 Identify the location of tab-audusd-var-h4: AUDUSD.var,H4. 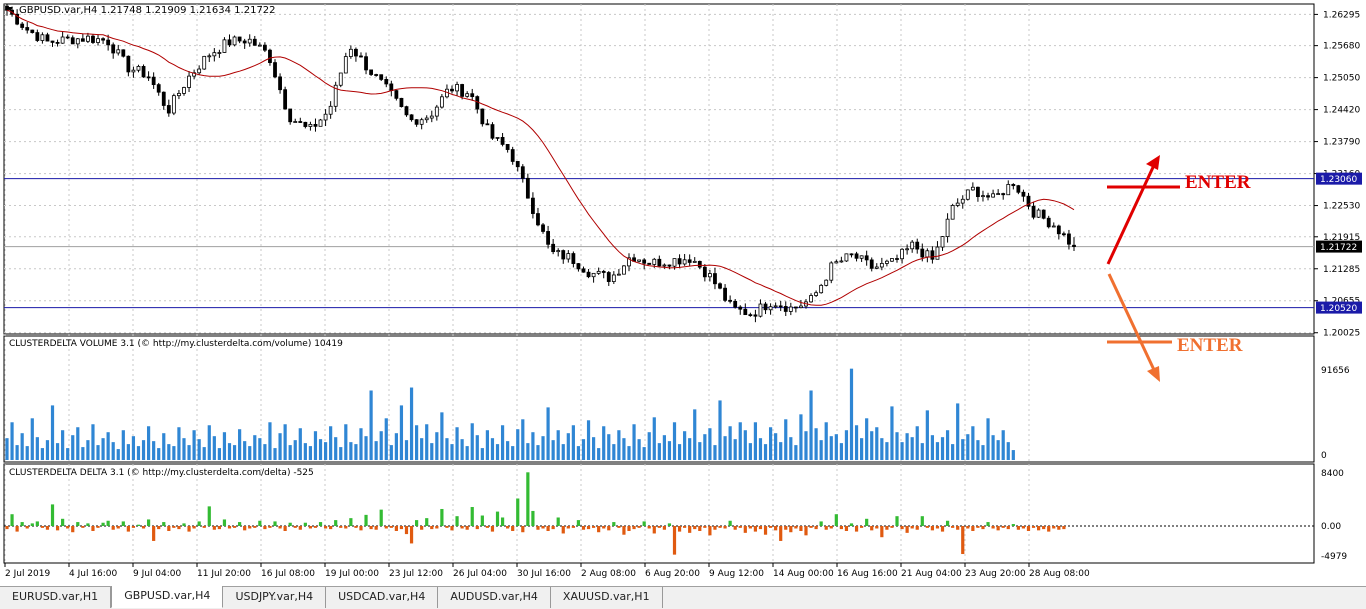
(494, 597).